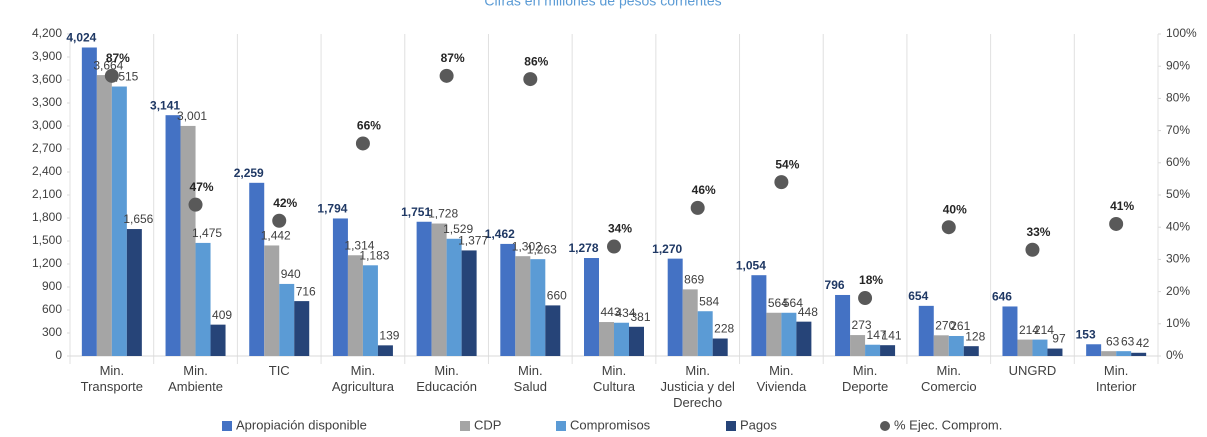 The height and width of the screenshot is (437, 1207). What do you see at coordinates (704, 190) in the screenshot?
I see `point-value-label: 46%` at bounding box center [704, 190].